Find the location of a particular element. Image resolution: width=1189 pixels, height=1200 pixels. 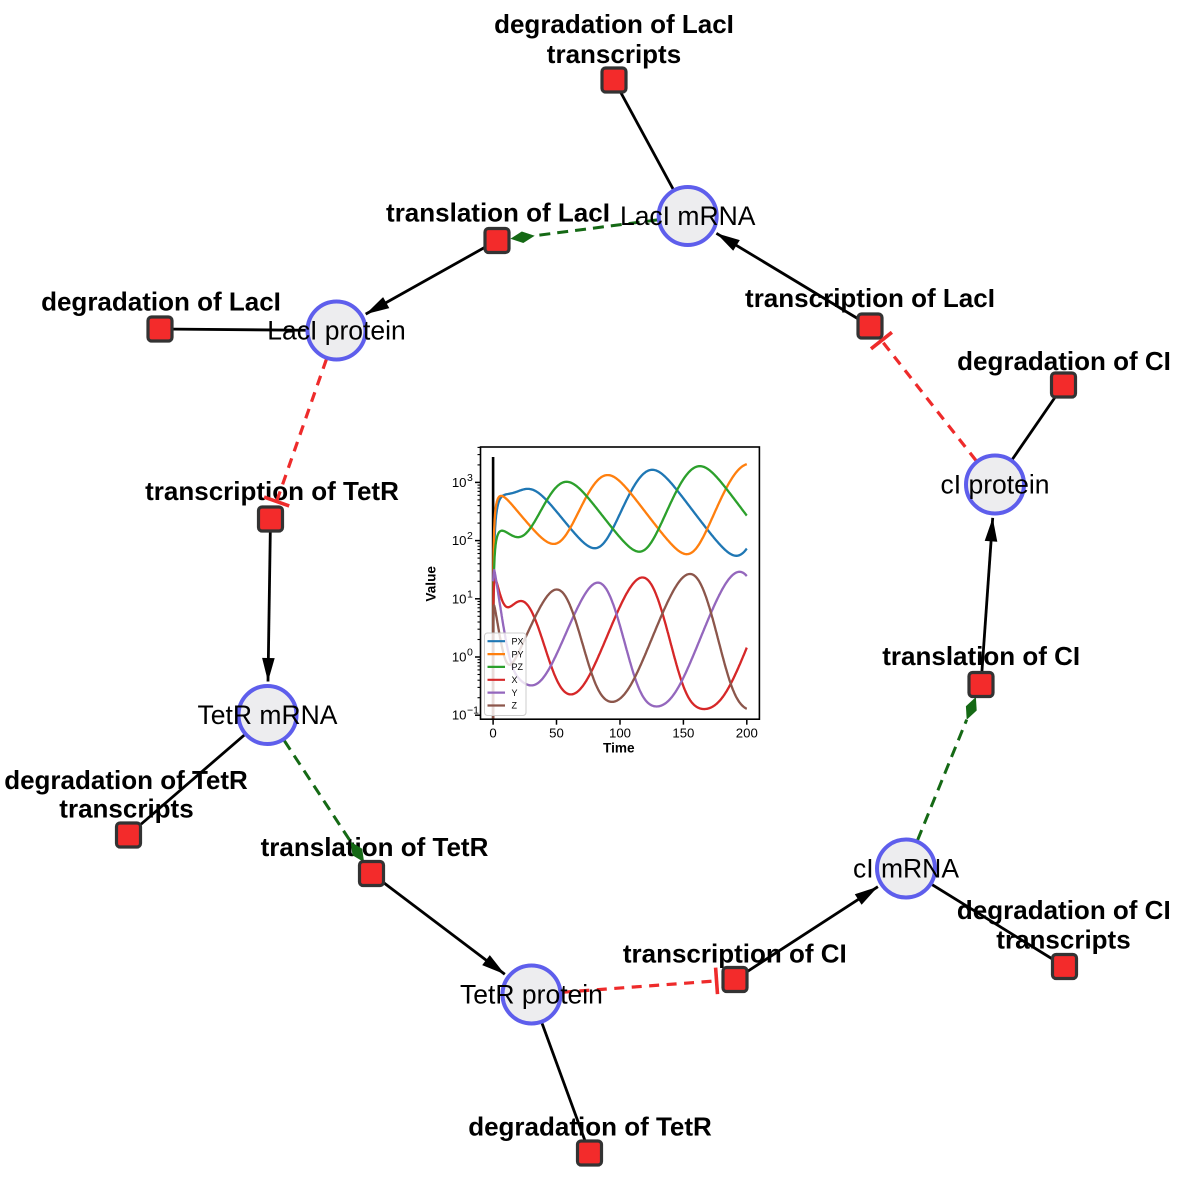

svg-text: LacI protein is located at coordinates (336, 331).